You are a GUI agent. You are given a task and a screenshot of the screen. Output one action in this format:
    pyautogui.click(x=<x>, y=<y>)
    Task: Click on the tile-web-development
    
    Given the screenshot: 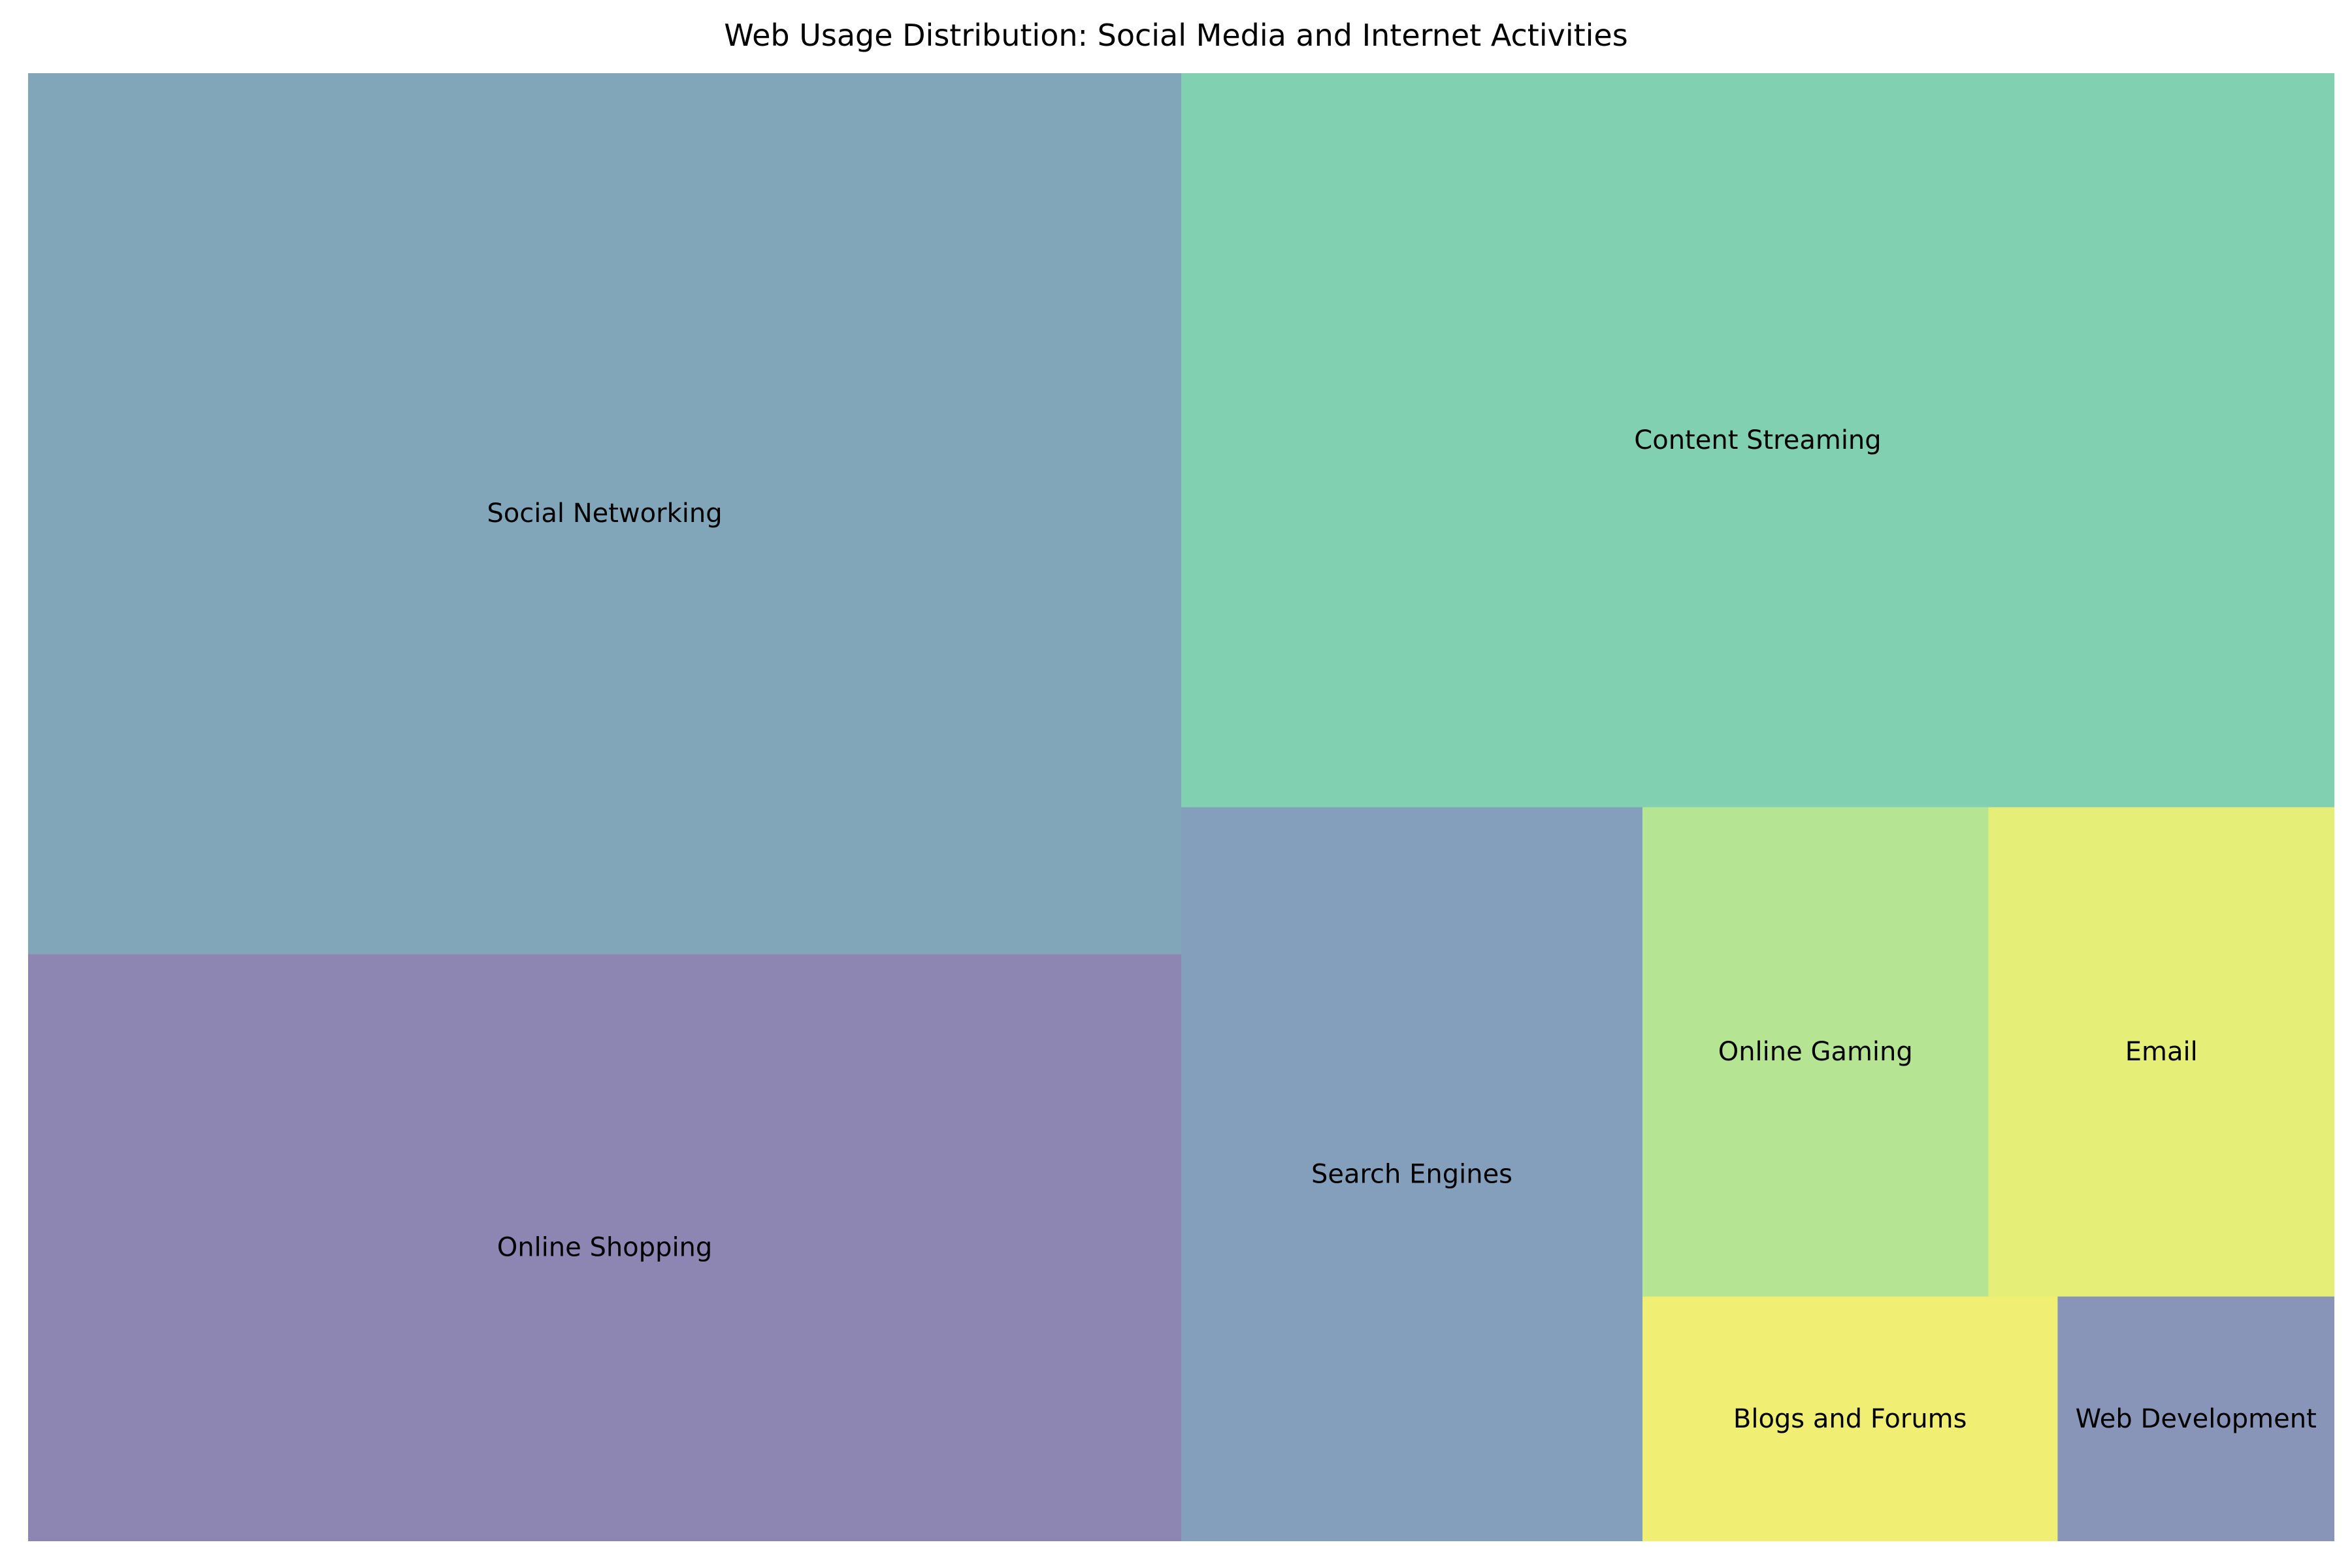 What is the action you would take?
    pyautogui.click(x=2195, y=1418)
    